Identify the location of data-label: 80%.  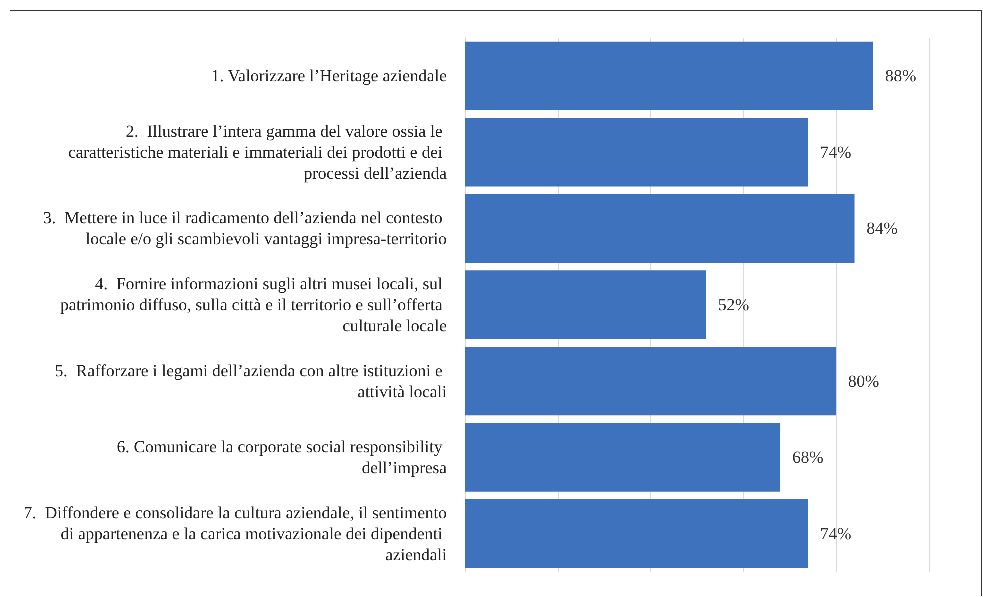
(864, 381).